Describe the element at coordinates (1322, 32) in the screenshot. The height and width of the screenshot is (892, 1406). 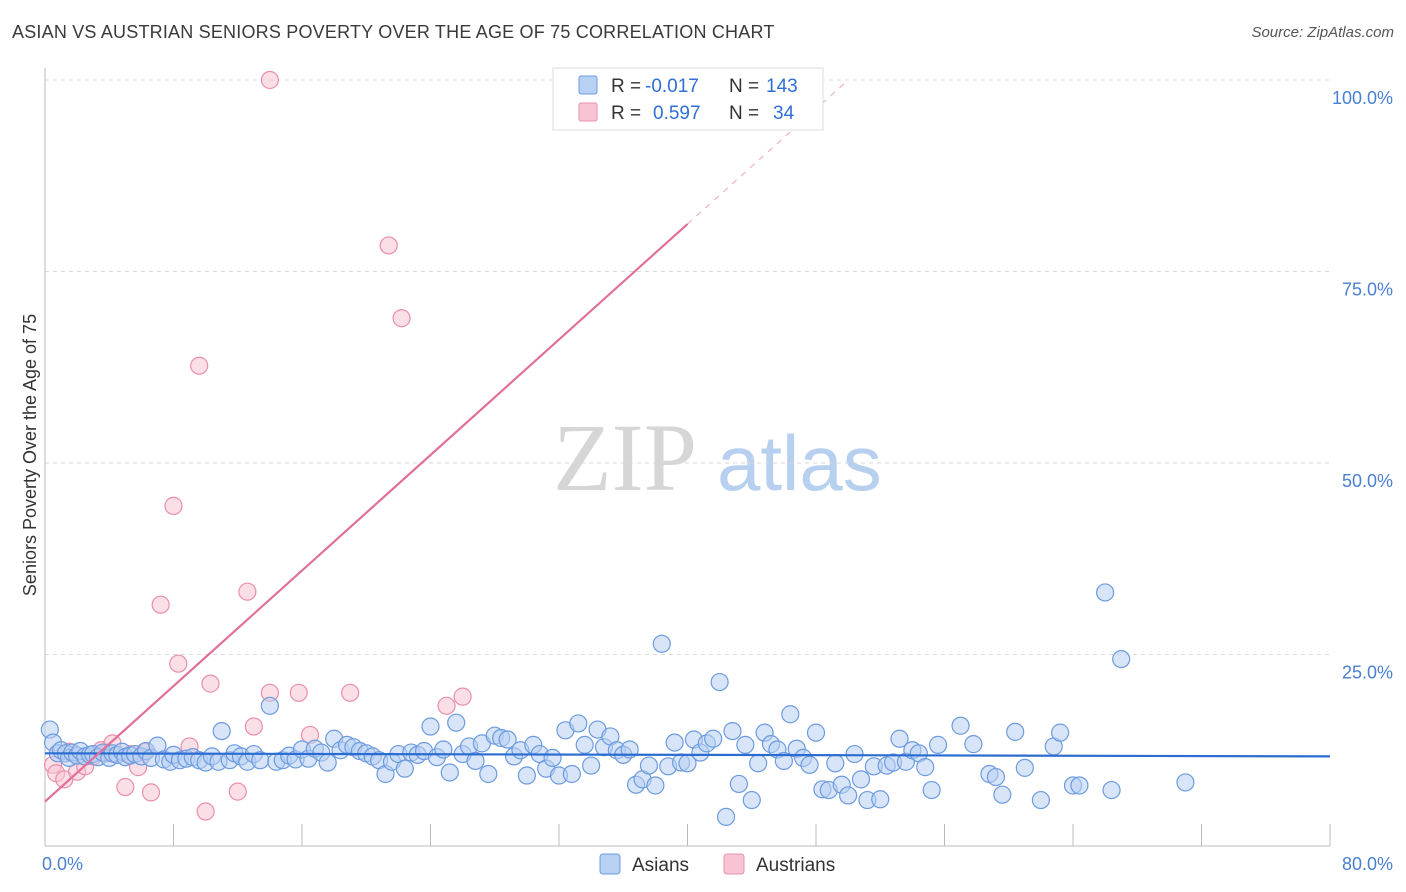
I see `source-label: Source: ZipAtlas.com` at that location.